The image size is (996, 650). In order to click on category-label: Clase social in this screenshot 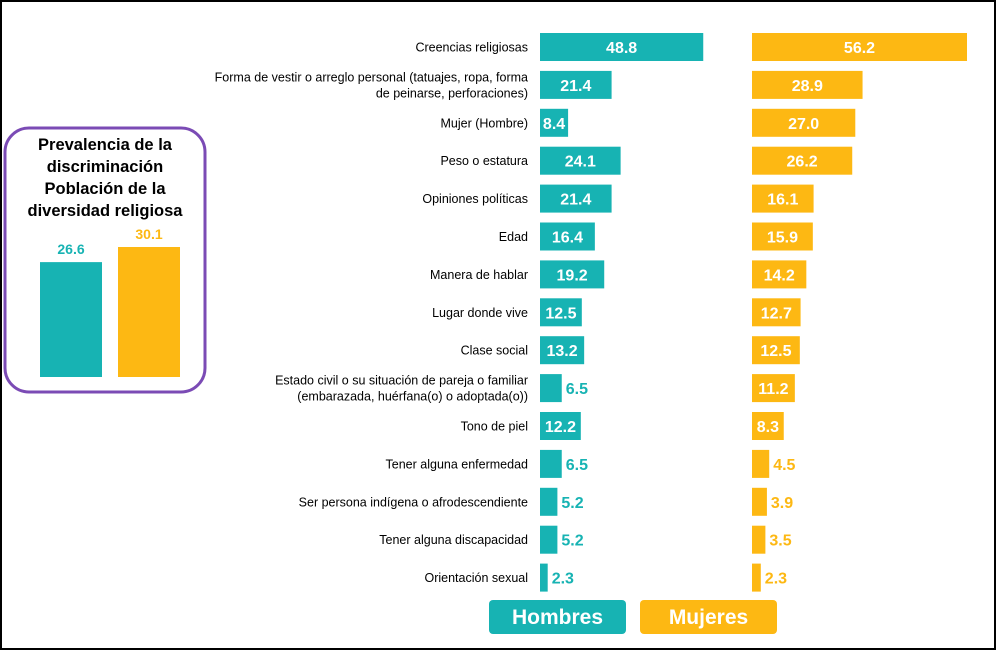, I will do `click(494, 351)`.